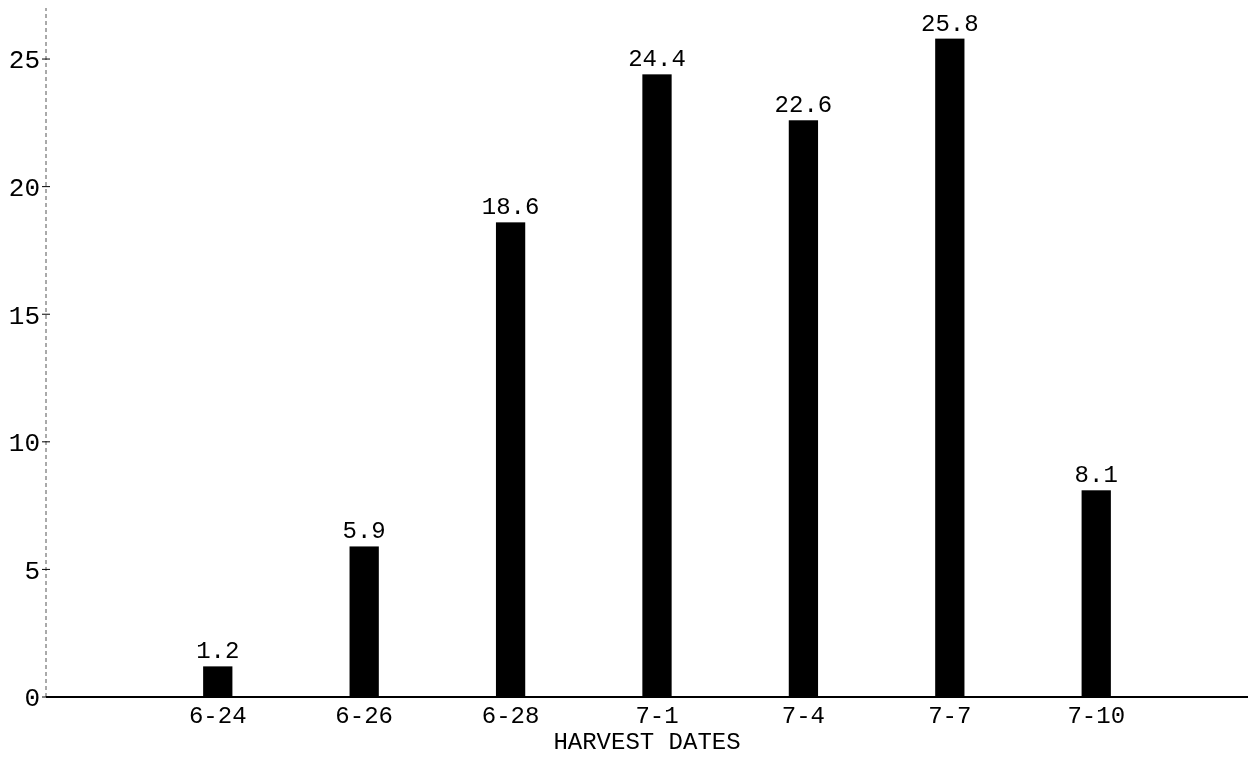  I want to click on x-tick-label: 7-1, so click(657, 716).